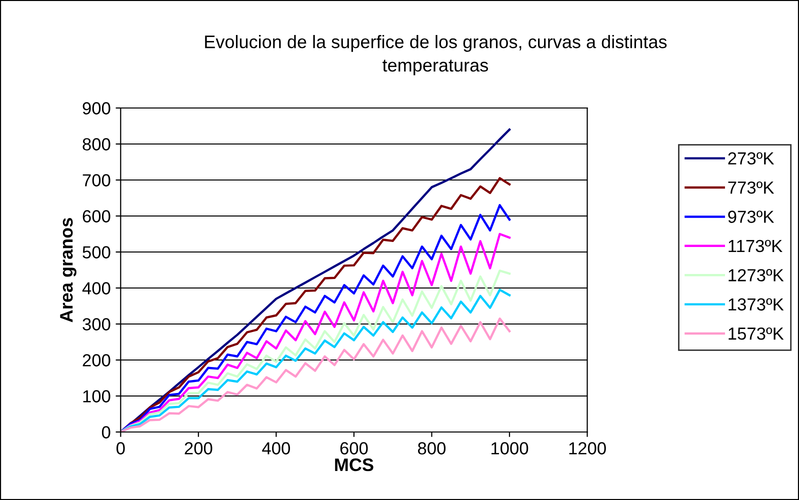 The image size is (799, 500). What do you see at coordinates (120, 448) in the screenshot?
I see `x-tick-label: 0` at bounding box center [120, 448].